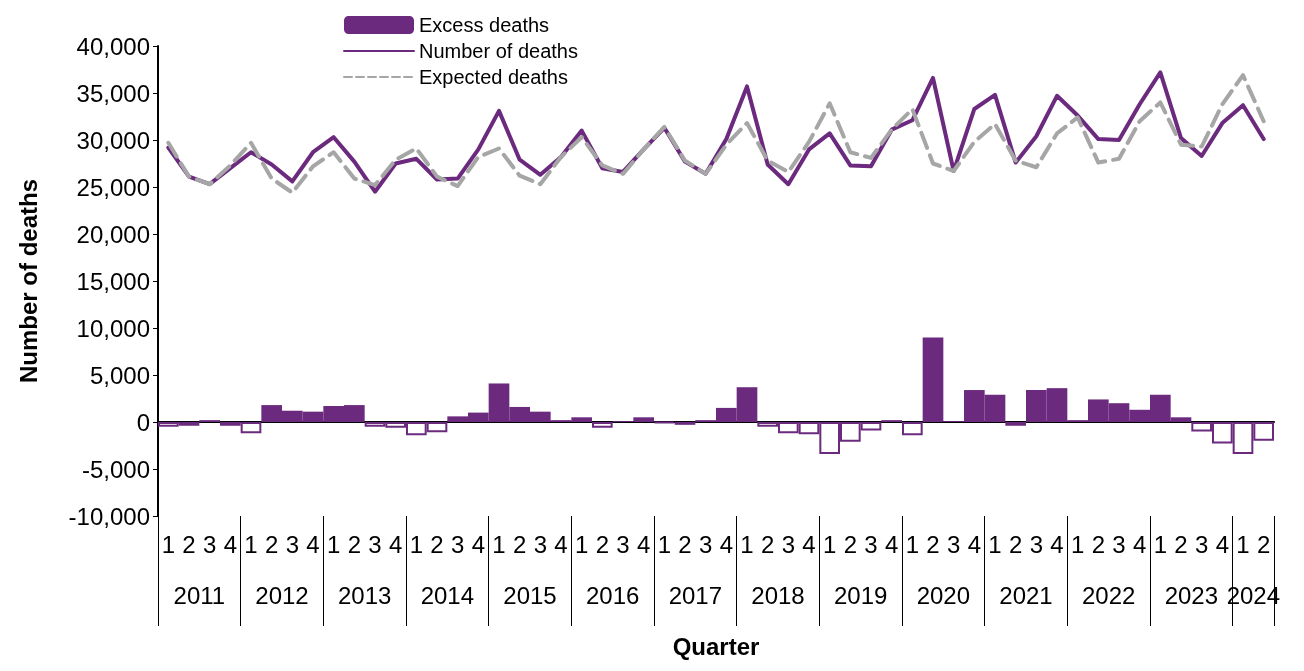 The image size is (1304, 671). What do you see at coordinates (498, 51) in the screenshot?
I see `legend-label: Number of deaths` at bounding box center [498, 51].